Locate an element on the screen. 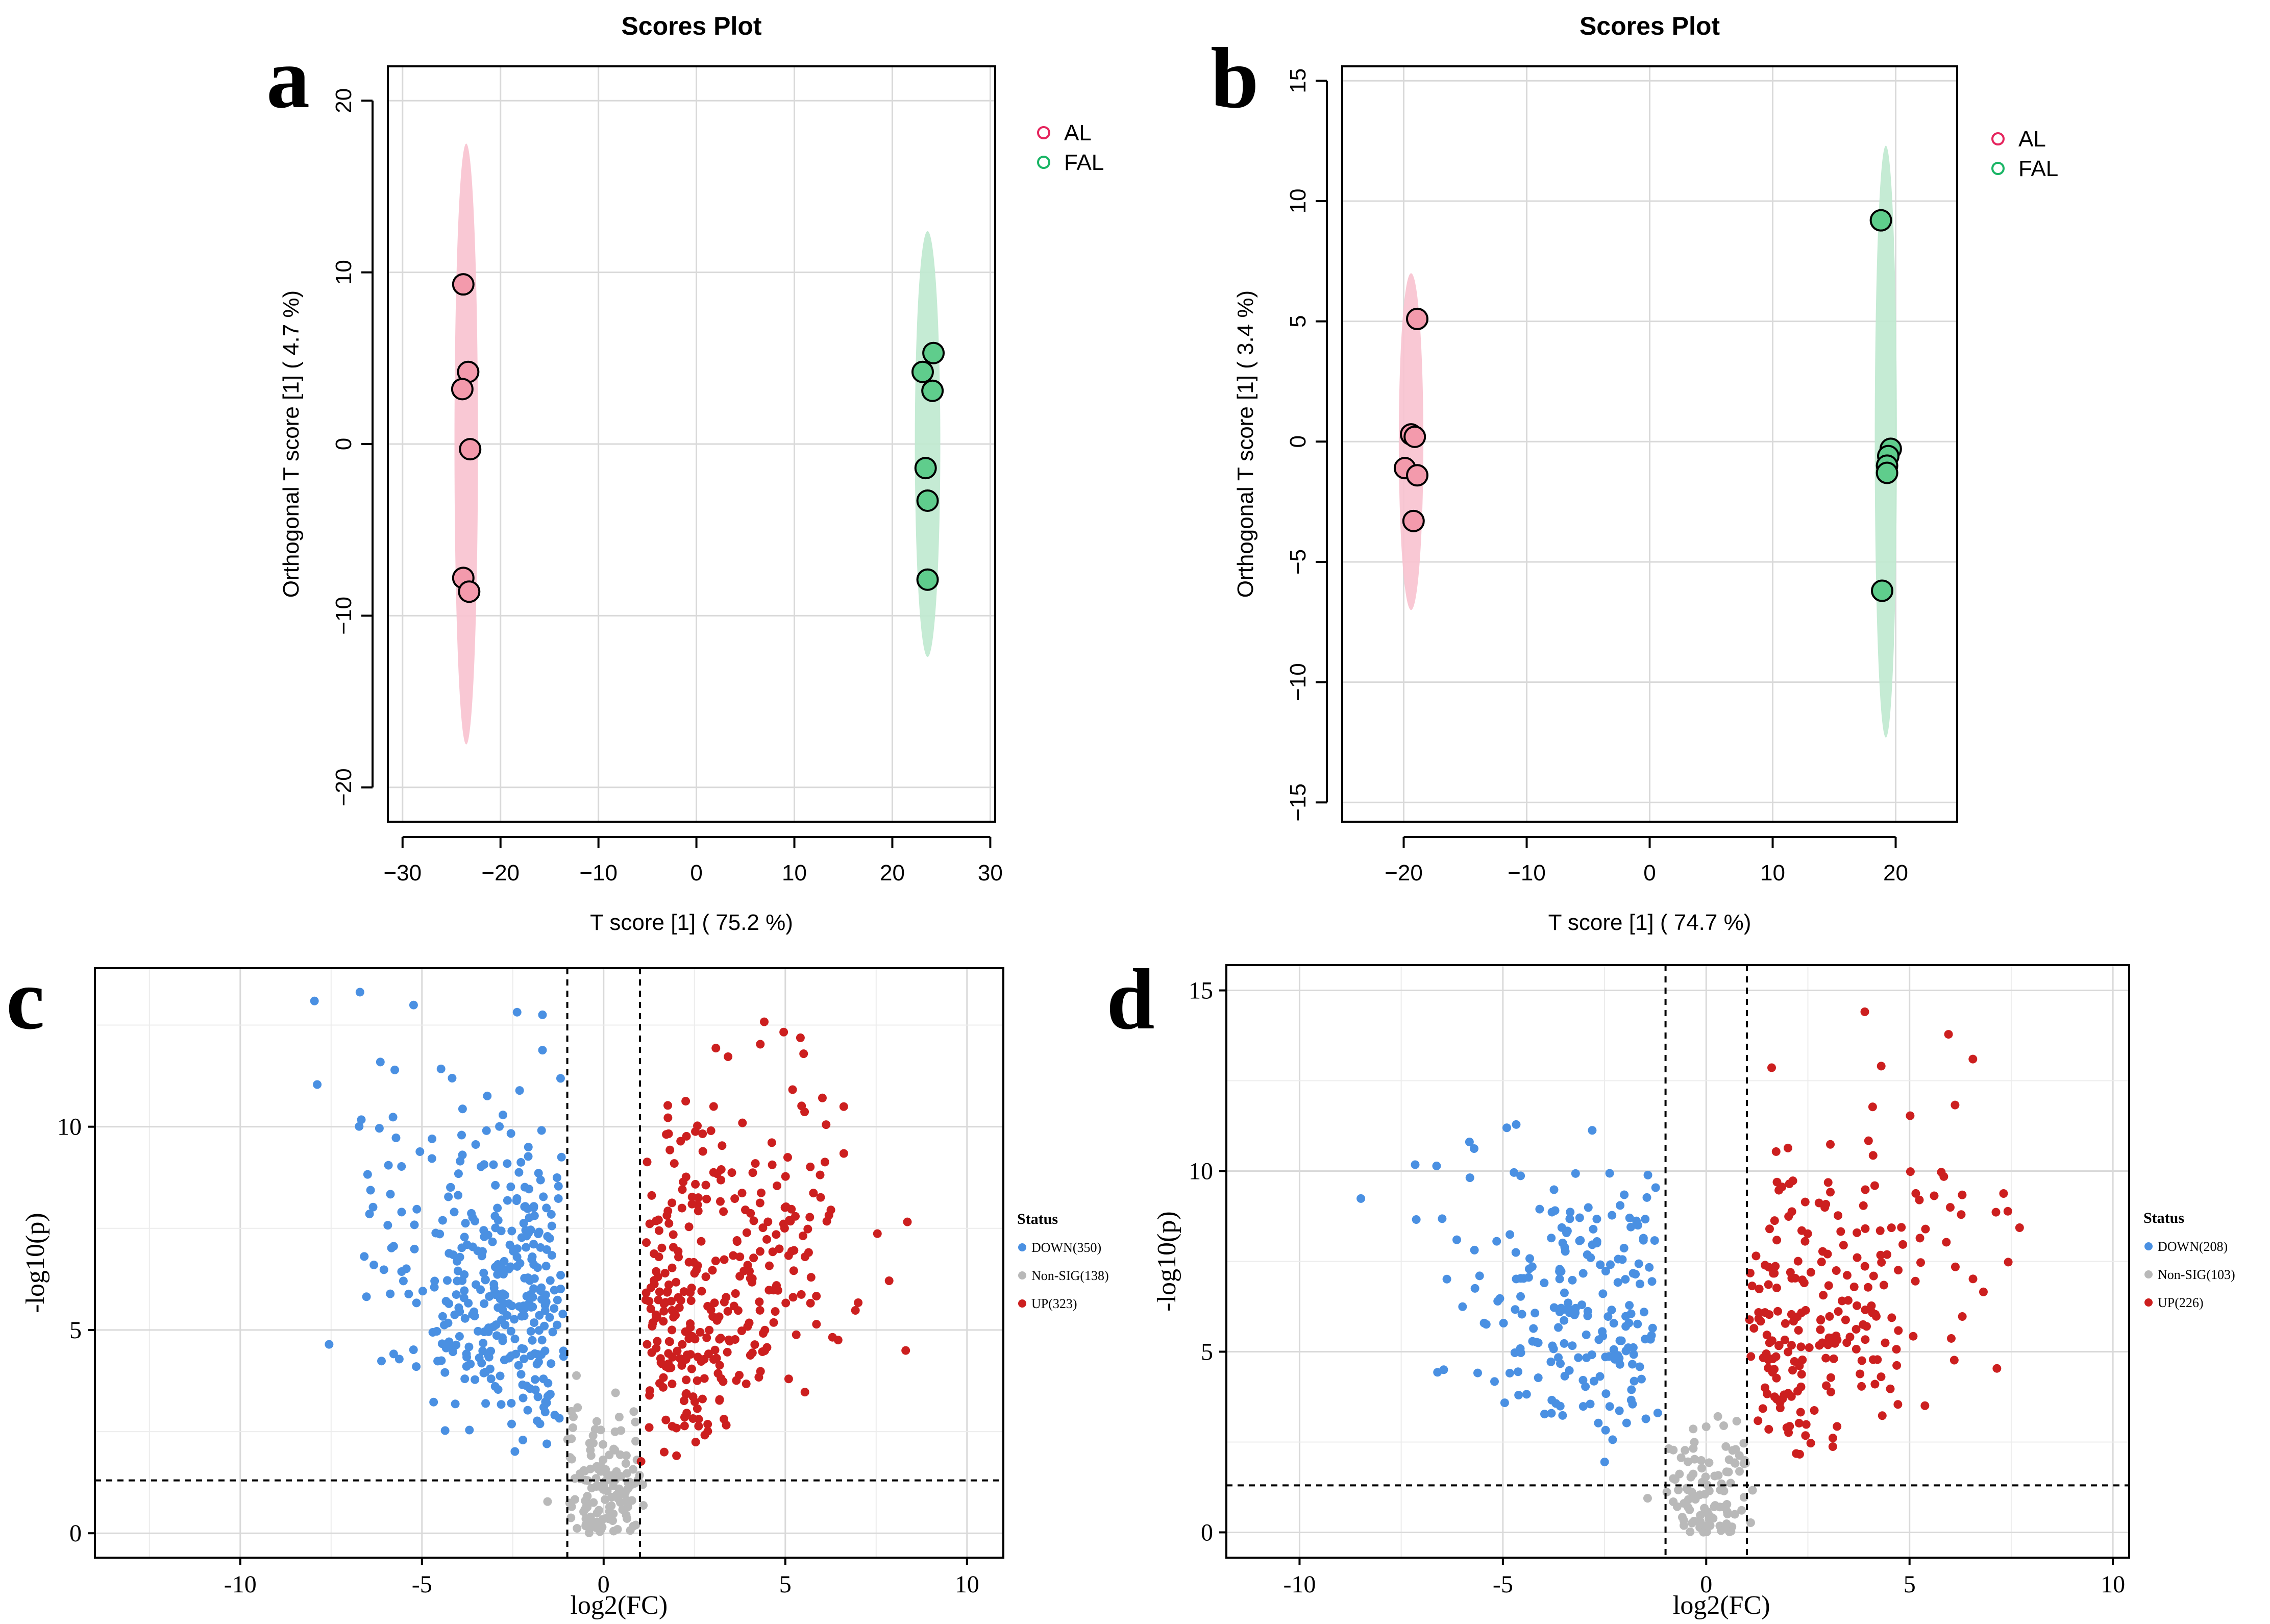 Image resolution: width=2270 pixels, height=1624 pixels. legend-marker is located at coordinates (2148, 1274).